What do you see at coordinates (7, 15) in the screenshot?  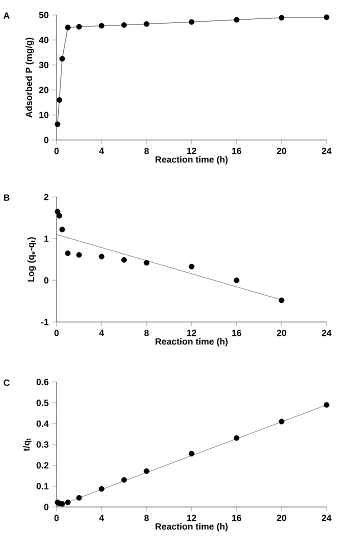 I see `chart-title: A` at bounding box center [7, 15].